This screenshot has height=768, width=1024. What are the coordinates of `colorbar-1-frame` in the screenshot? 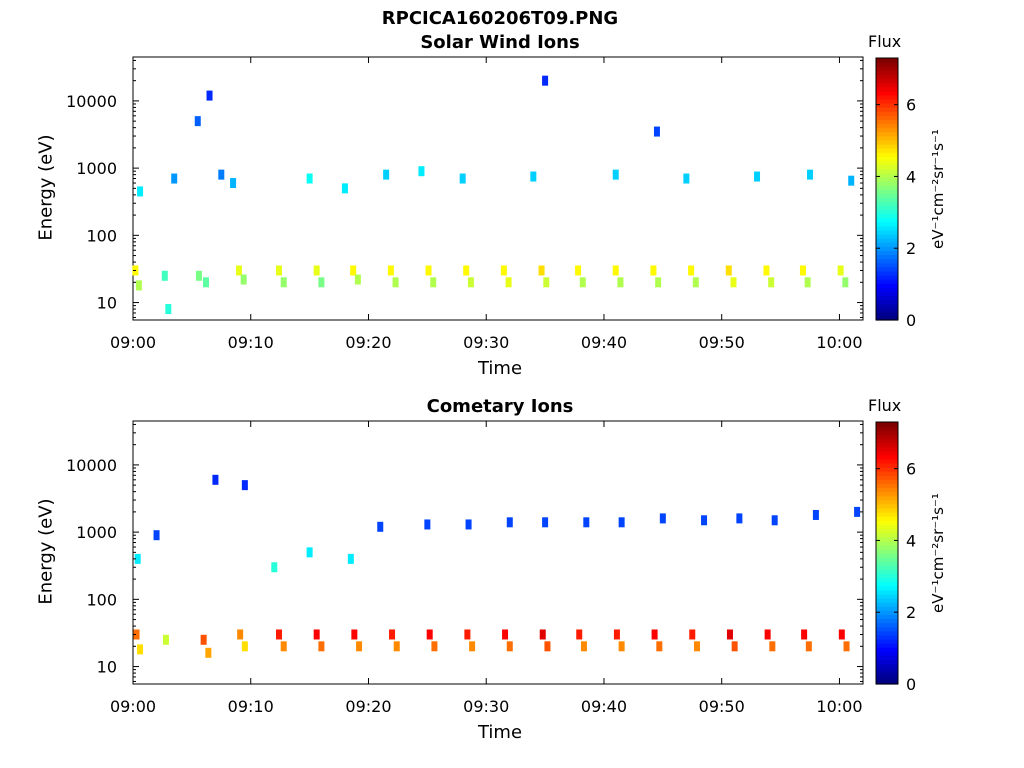 It's located at (887, 189).